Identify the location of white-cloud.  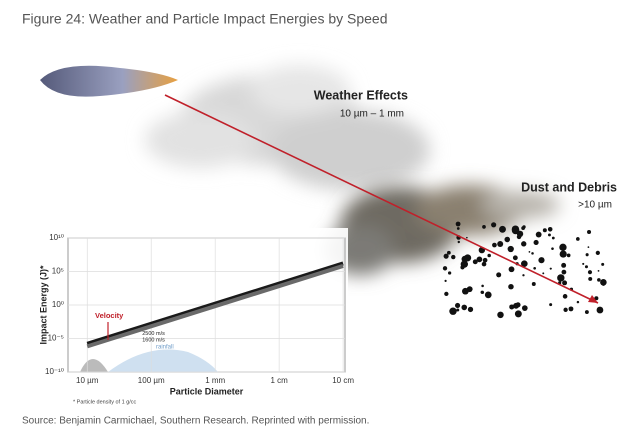
(287, 127).